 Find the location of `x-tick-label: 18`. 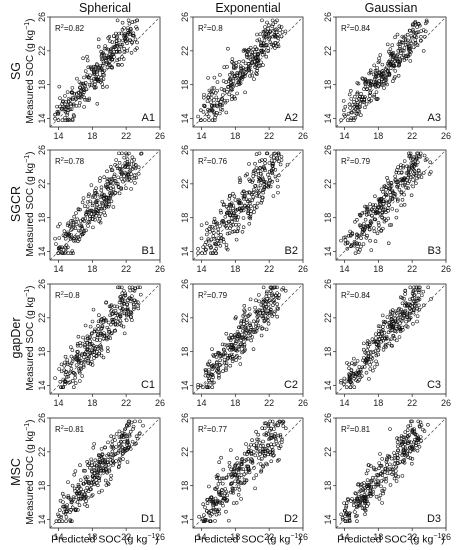

x-tick-label: 18 is located at coordinates (92, 537).